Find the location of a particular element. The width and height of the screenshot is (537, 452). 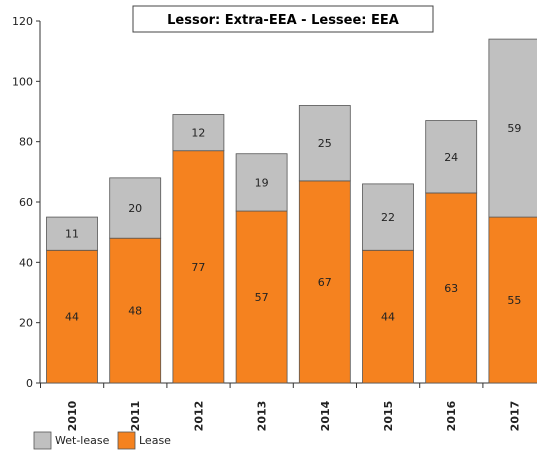

y-tick-label: 20 is located at coordinates (26, 323).